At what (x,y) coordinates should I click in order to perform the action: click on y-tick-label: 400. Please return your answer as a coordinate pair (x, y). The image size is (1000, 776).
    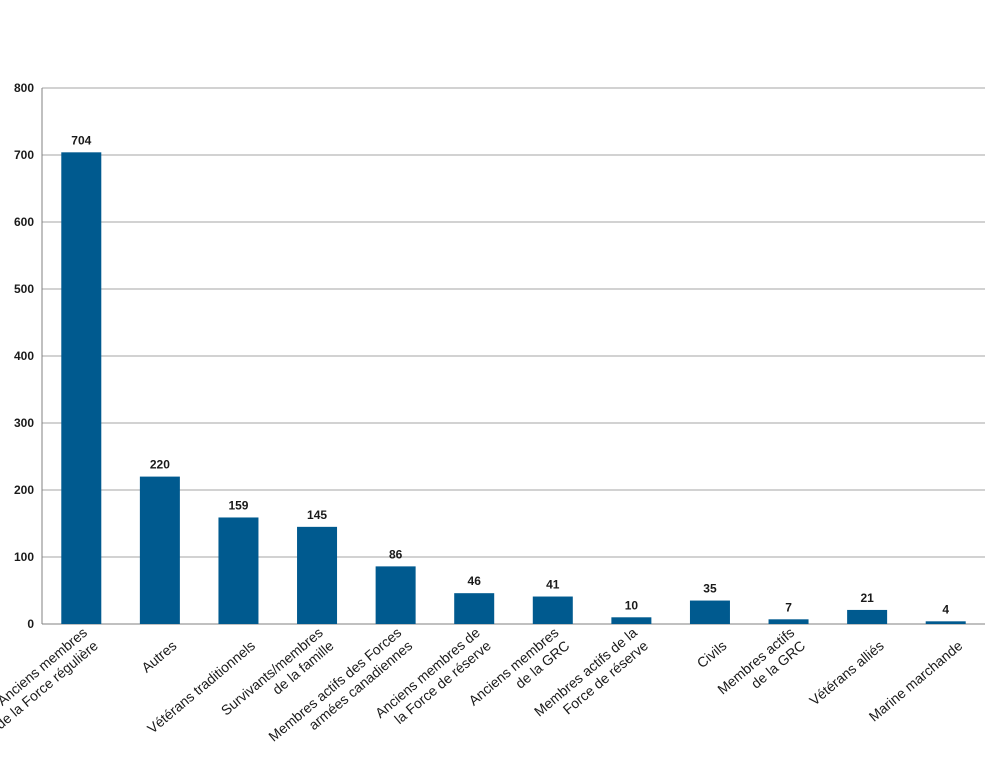
    Looking at the image, I should click on (24, 356).